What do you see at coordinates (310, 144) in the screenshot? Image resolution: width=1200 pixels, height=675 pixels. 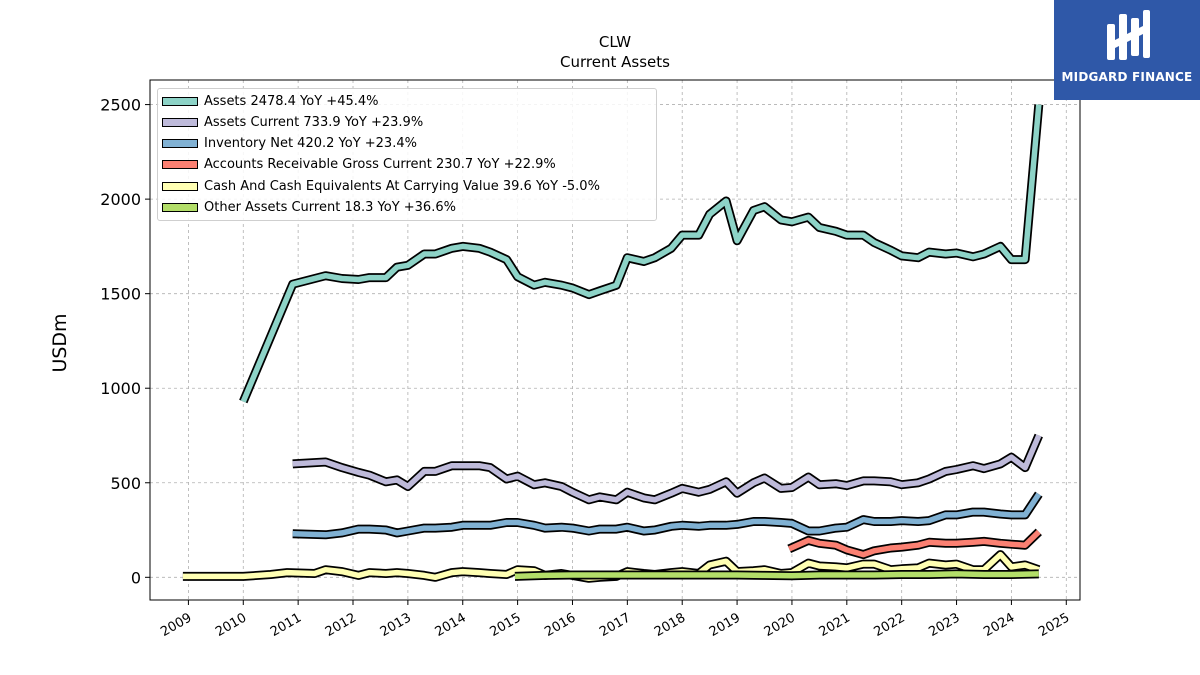 I see `legend-label: Inventory Net 420.2 YoY +23.4%` at bounding box center [310, 144].